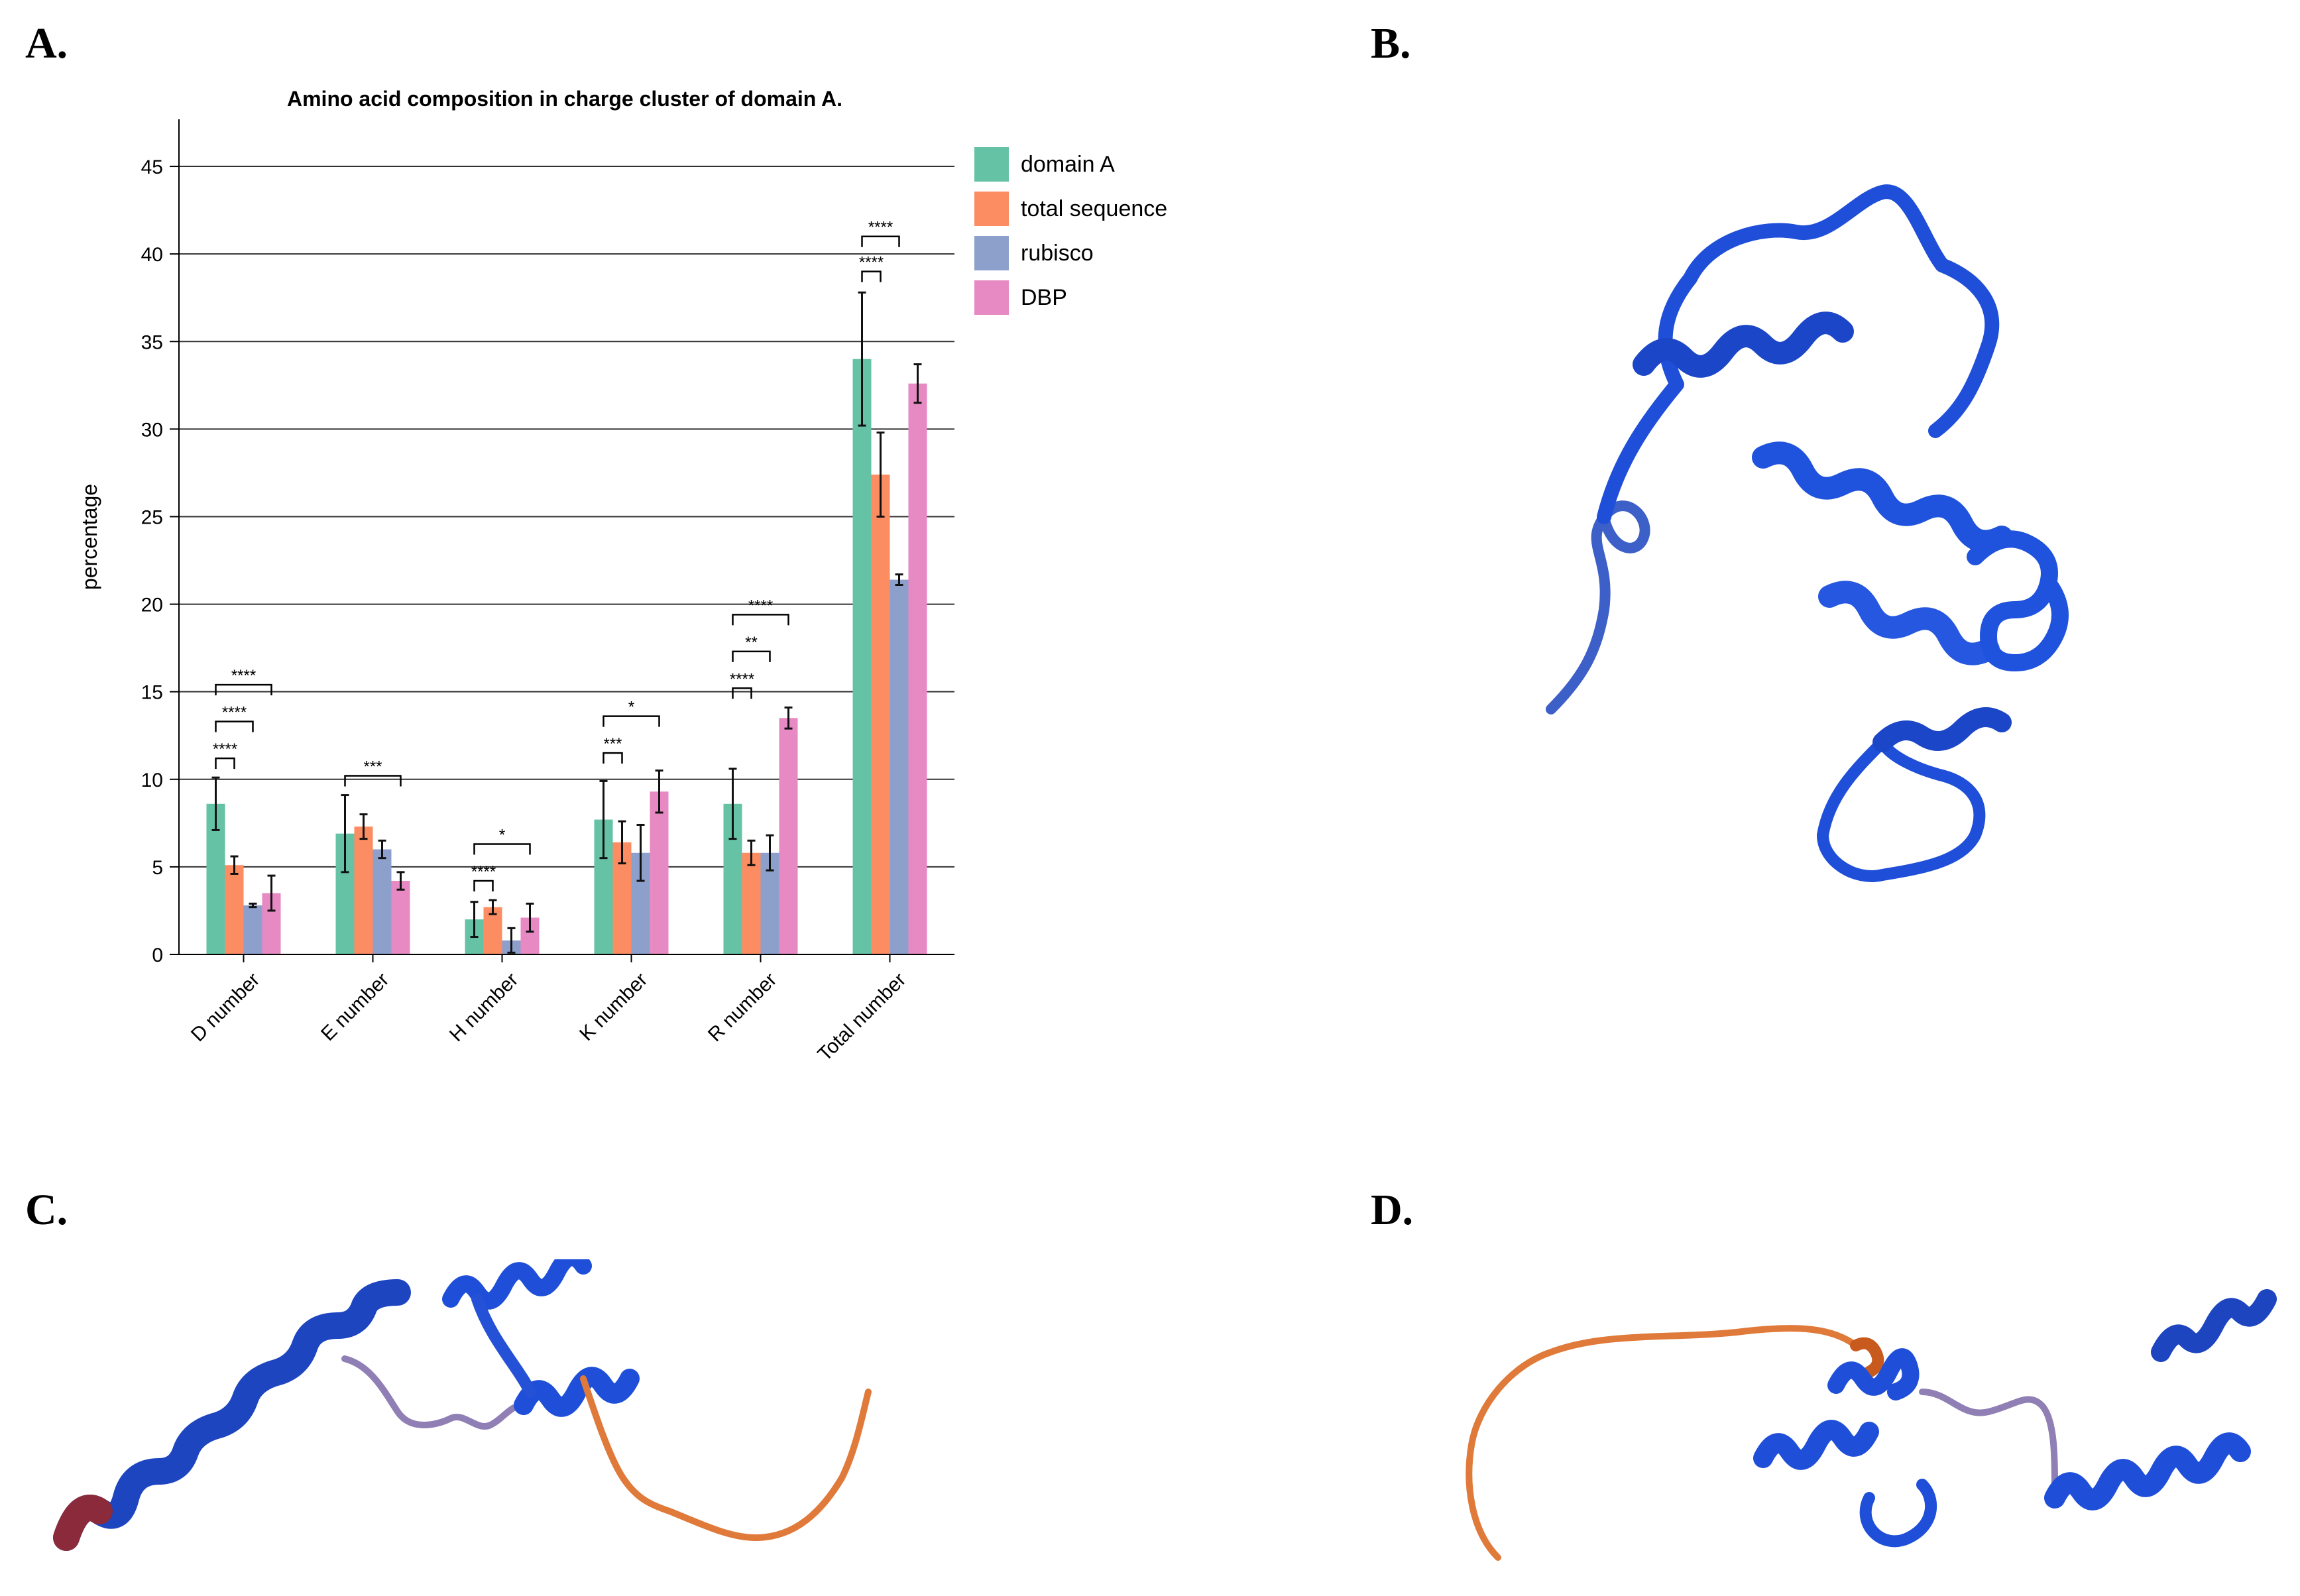 The height and width of the screenshot is (1596, 2300). I want to click on y-tick-label: 25, so click(152, 517).